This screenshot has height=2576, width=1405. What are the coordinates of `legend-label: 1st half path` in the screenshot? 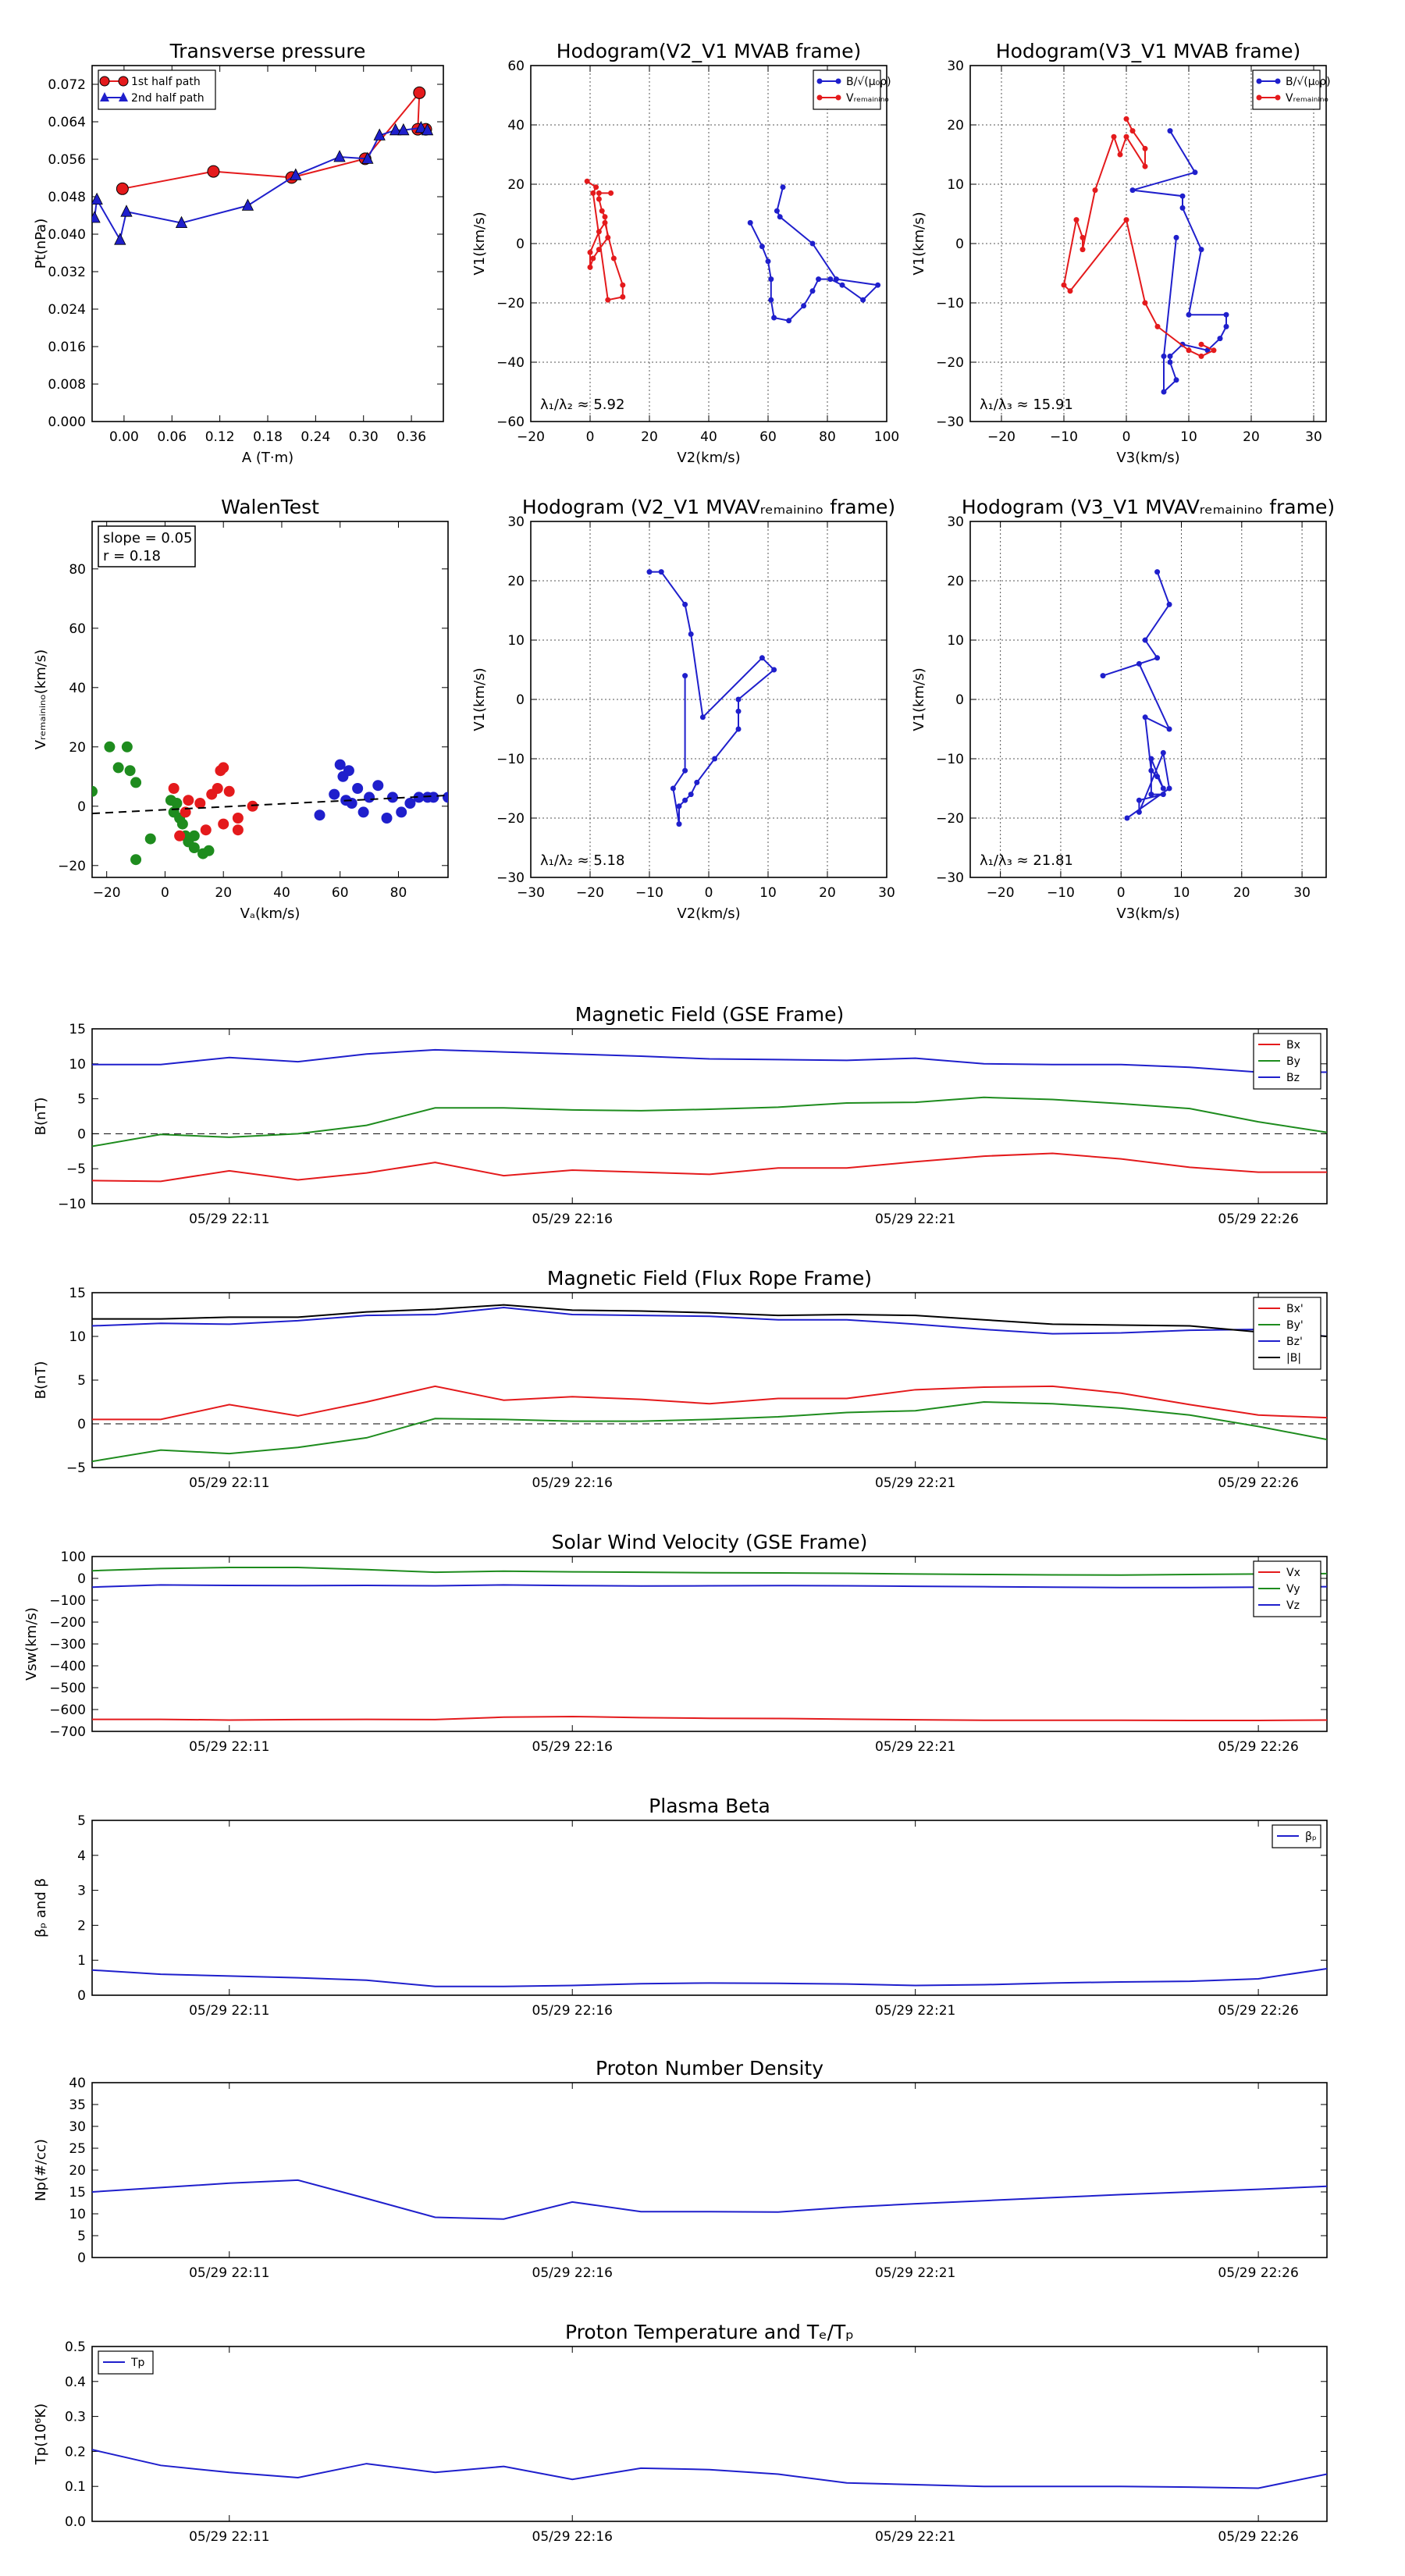 It's located at (166, 82).